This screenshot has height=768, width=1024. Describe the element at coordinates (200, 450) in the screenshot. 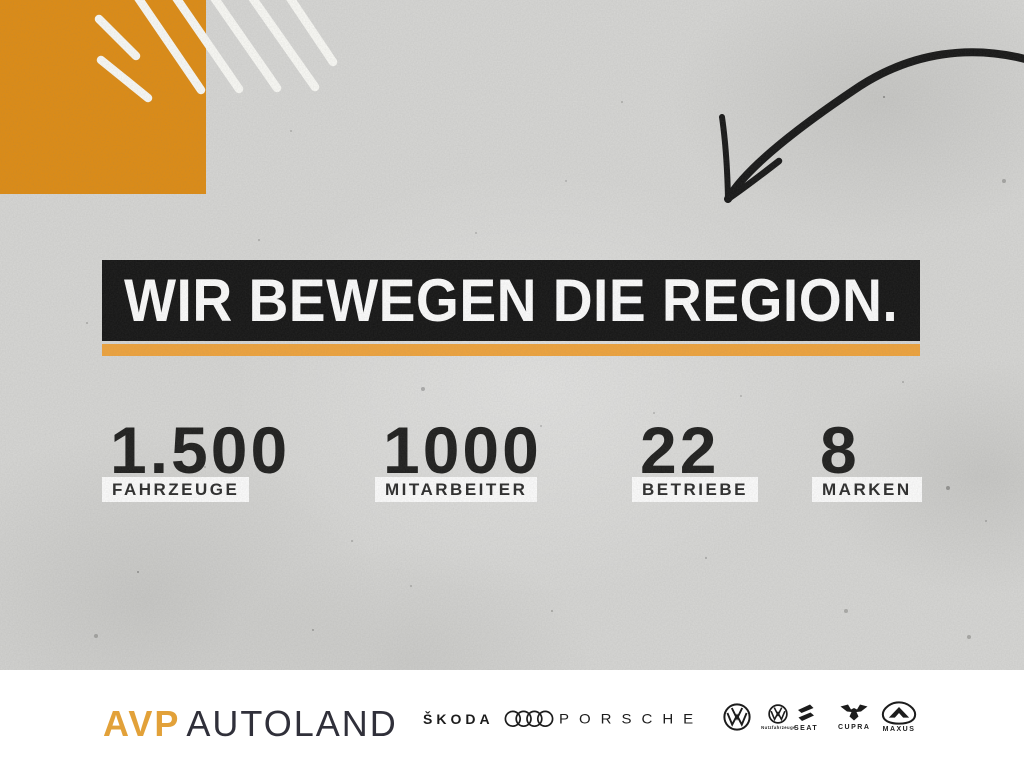

I see `stat-value: 1.500` at that location.